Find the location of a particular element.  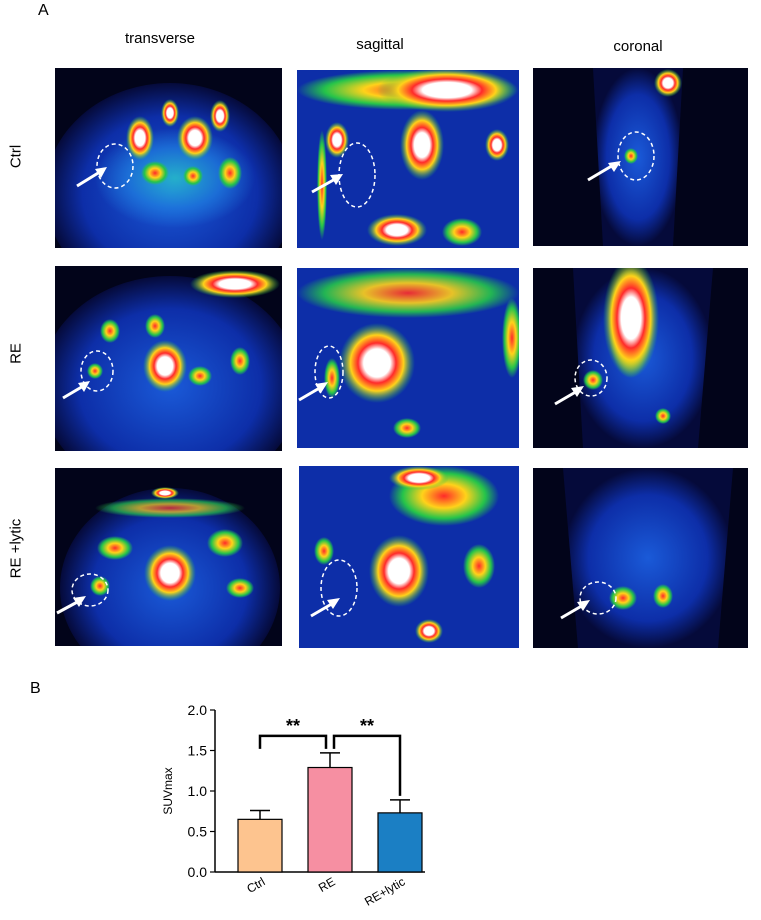

pet-re-sagittal is located at coordinates (408, 358).